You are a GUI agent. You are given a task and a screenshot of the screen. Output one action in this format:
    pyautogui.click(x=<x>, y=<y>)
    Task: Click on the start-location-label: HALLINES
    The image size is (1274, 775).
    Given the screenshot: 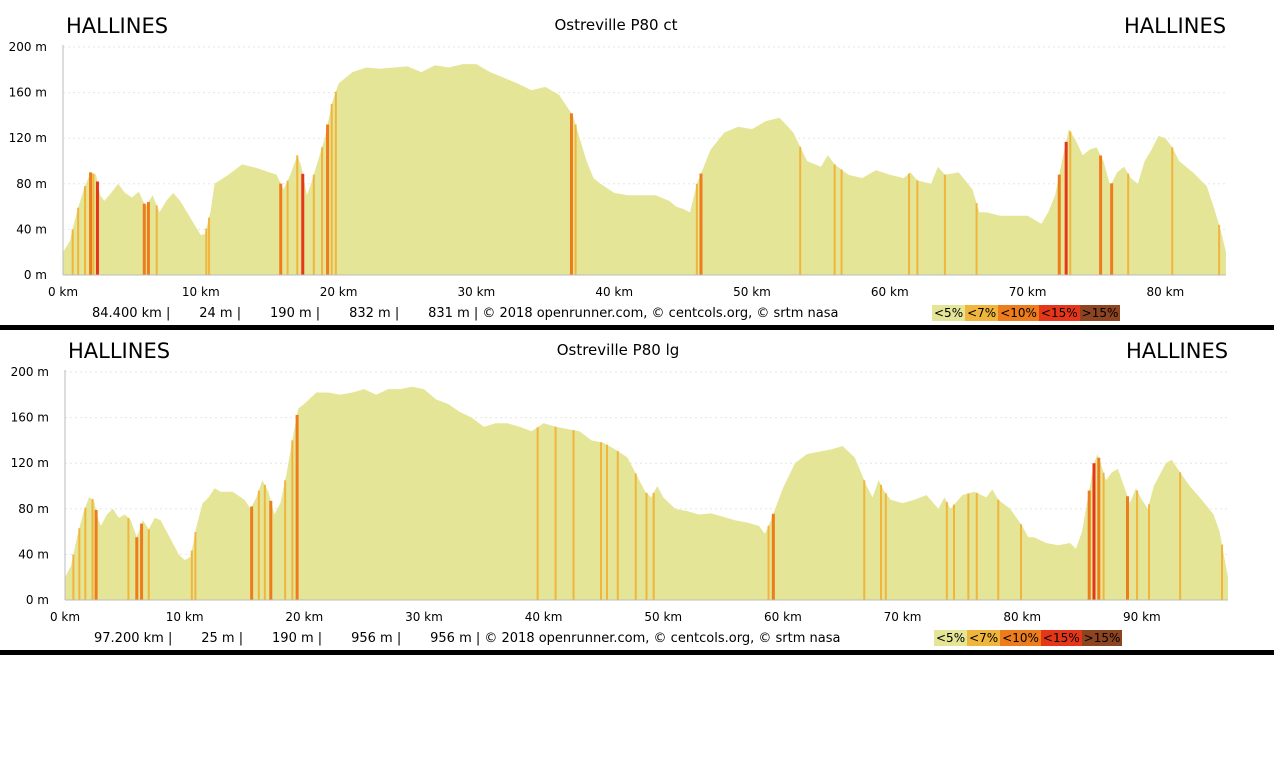 What is the action you would take?
    pyautogui.click(x=117, y=26)
    